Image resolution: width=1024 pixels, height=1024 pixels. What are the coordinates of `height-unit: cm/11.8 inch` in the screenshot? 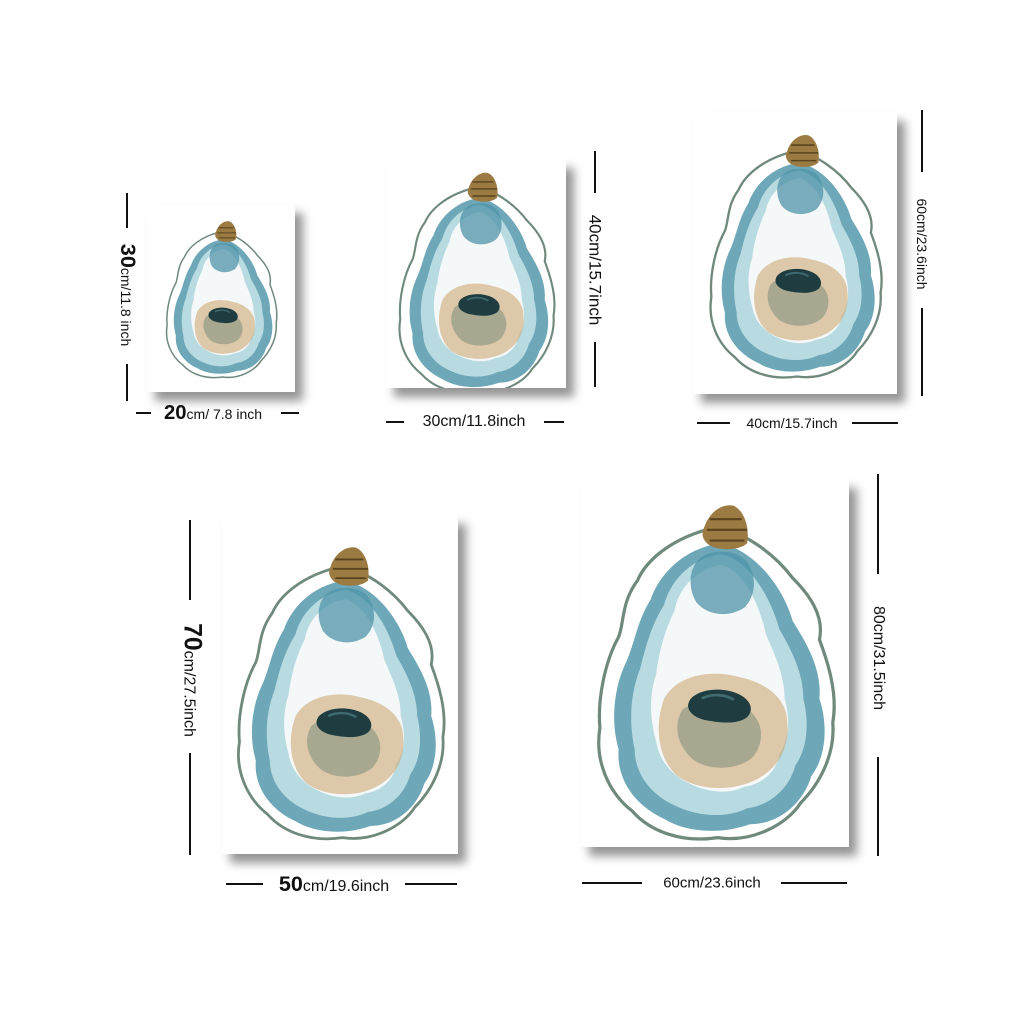 It's located at (125, 307).